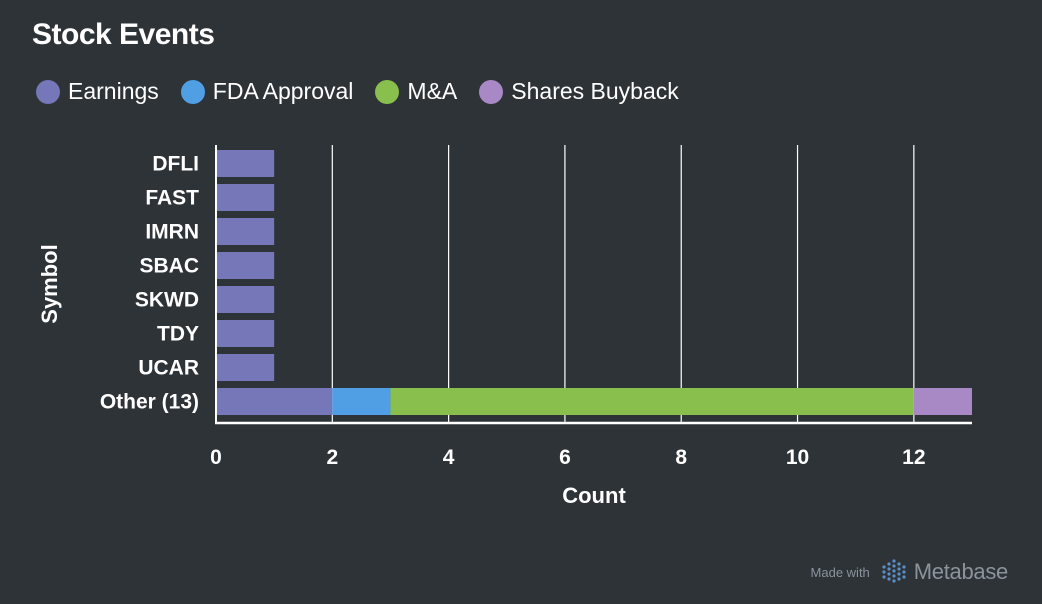 Image resolution: width=1042 pixels, height=604 pixels. I want to click on bar-dfli-earnings, so click(245, 163).